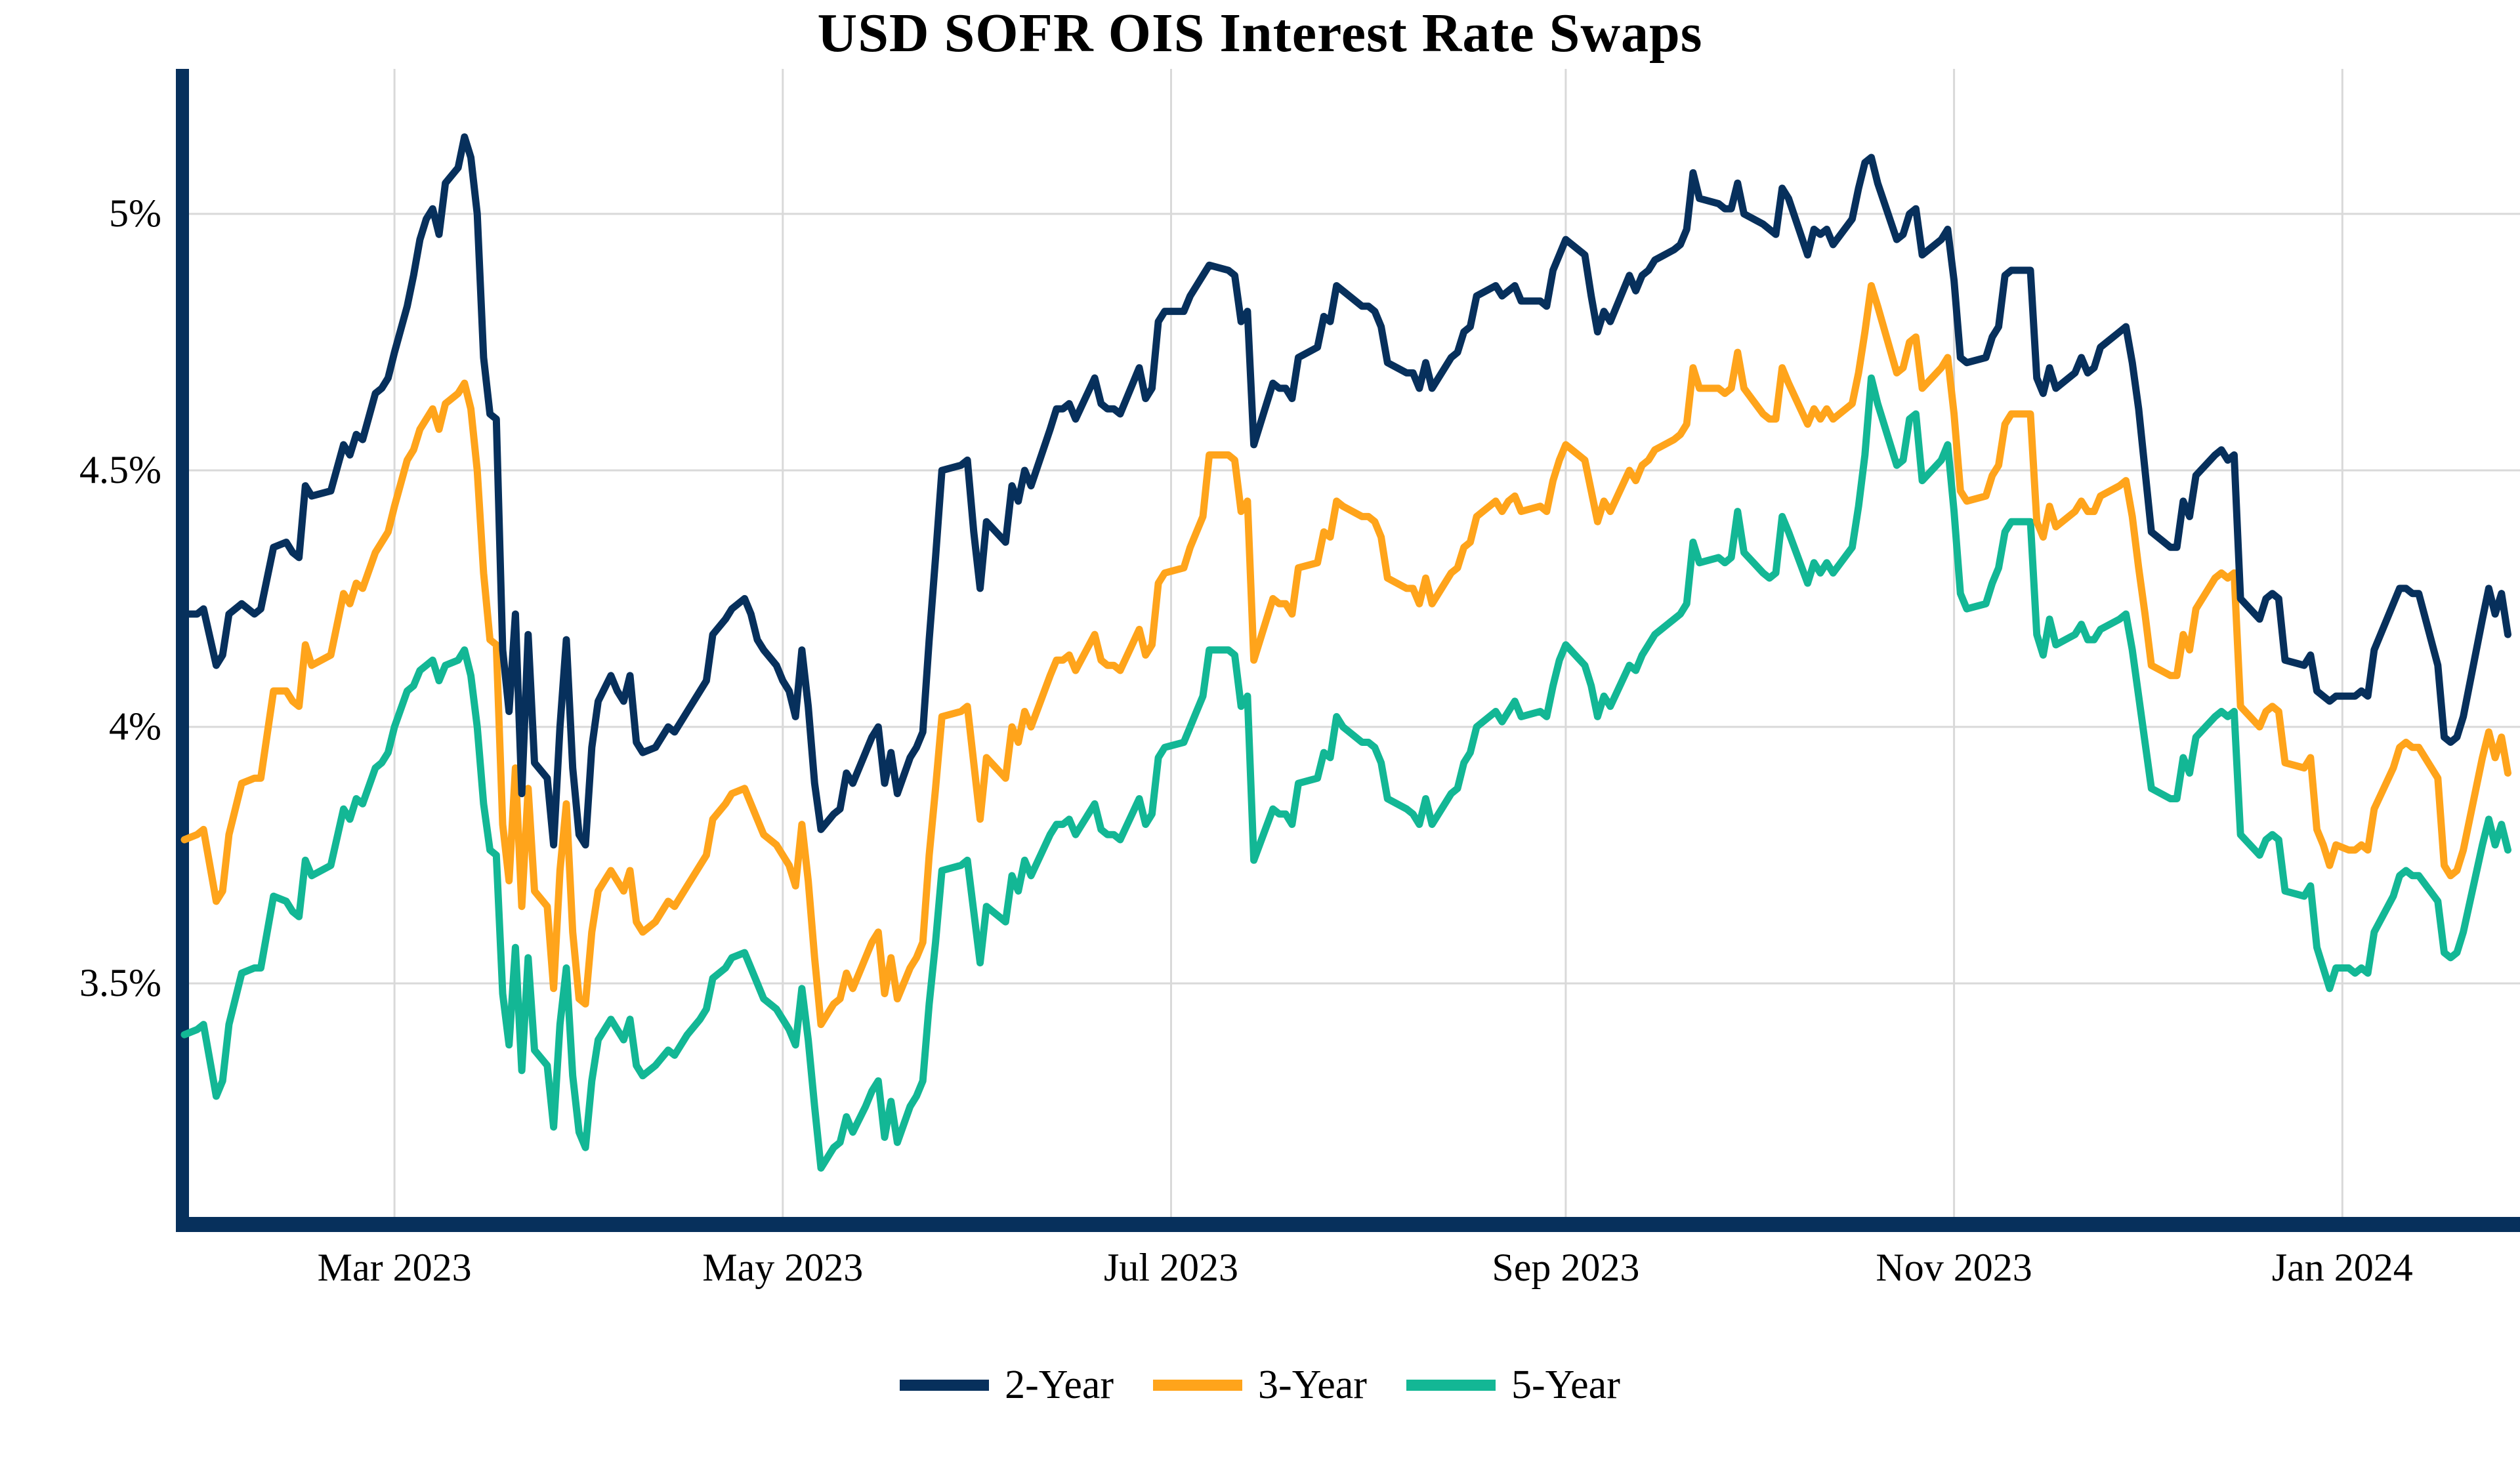 Image resolution: width=2520 pixels, height=1480 pixels. What do you see at coordinates (120, 982) in the screenshot?
I see `y-tick-label: 3.5%` at bounding box center [120, 982].